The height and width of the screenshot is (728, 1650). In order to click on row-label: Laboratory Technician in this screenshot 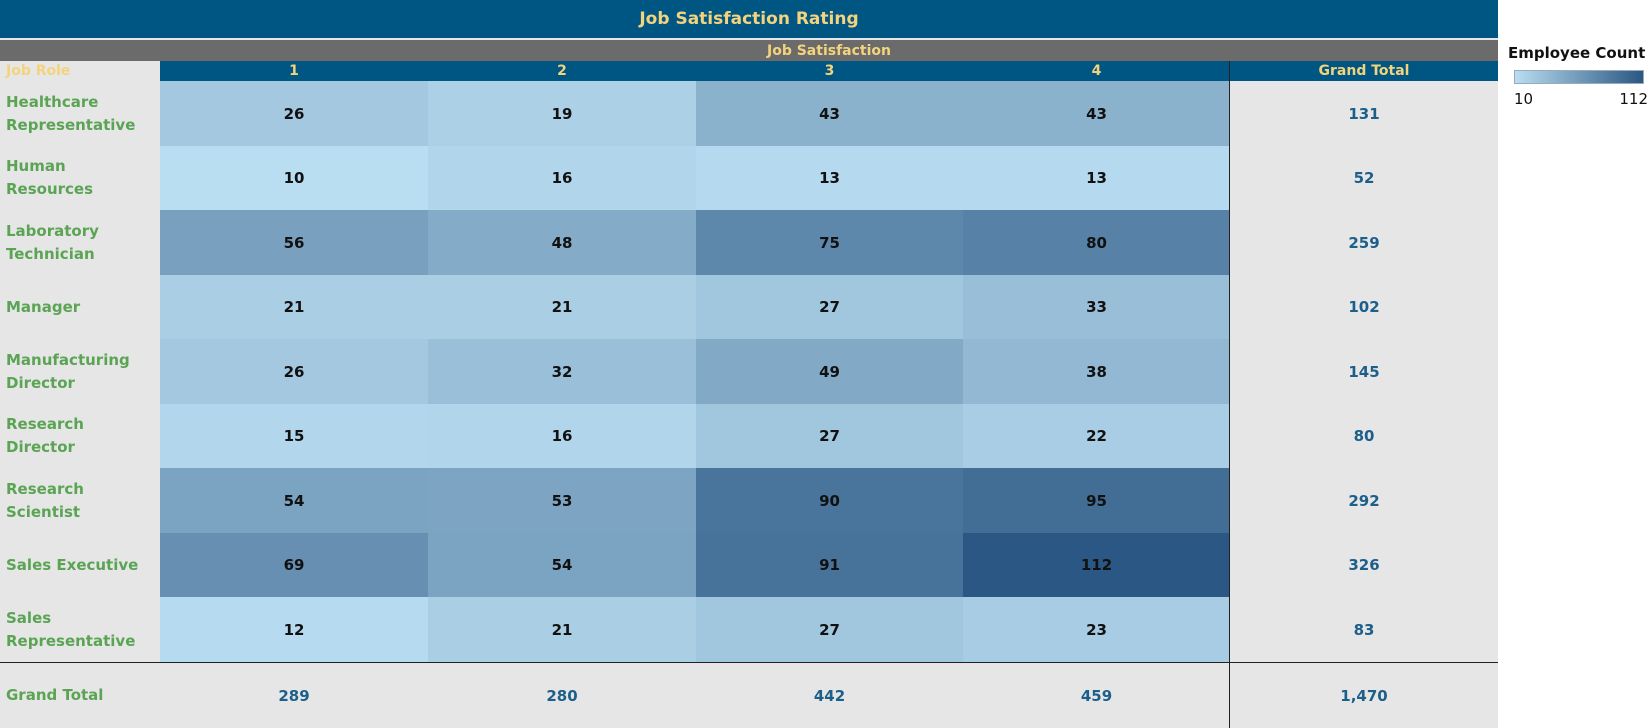, I will do `click(52, 242)`.